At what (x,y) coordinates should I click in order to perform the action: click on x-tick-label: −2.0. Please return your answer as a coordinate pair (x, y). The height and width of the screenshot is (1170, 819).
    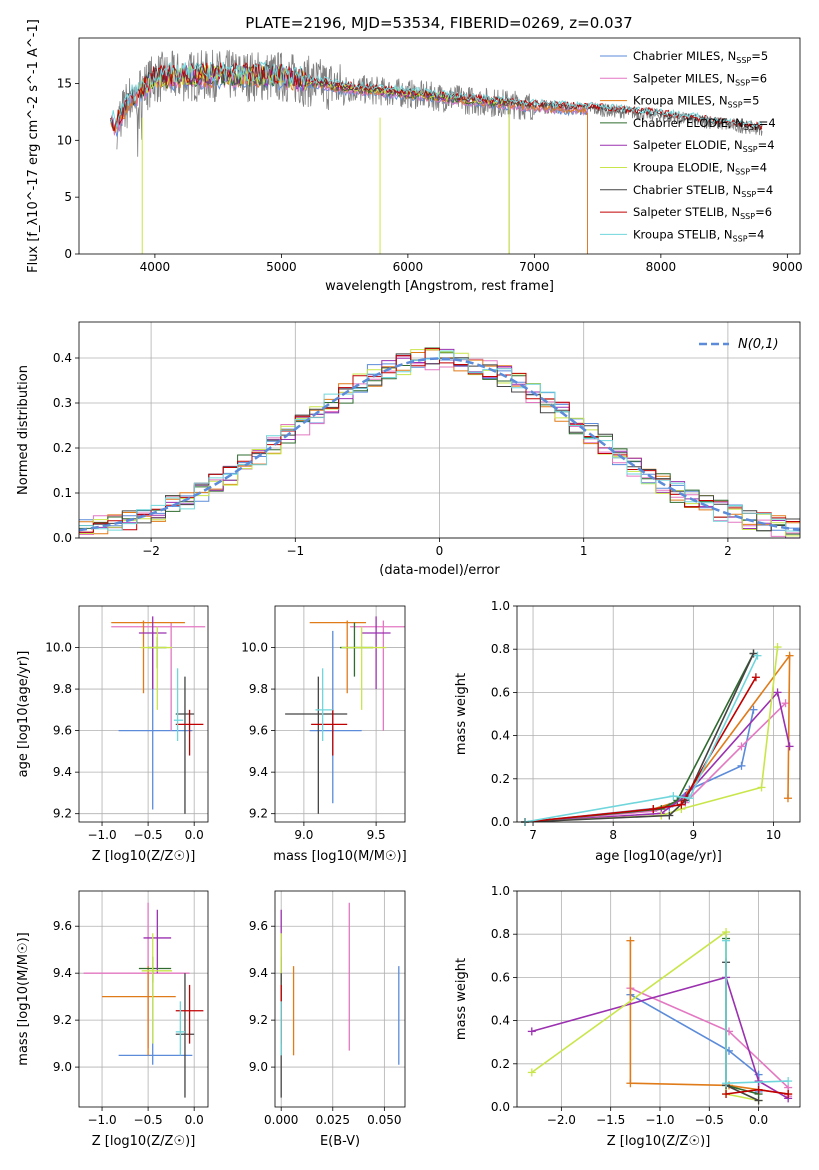
    Looking at the image, I should click on (561, 1120).